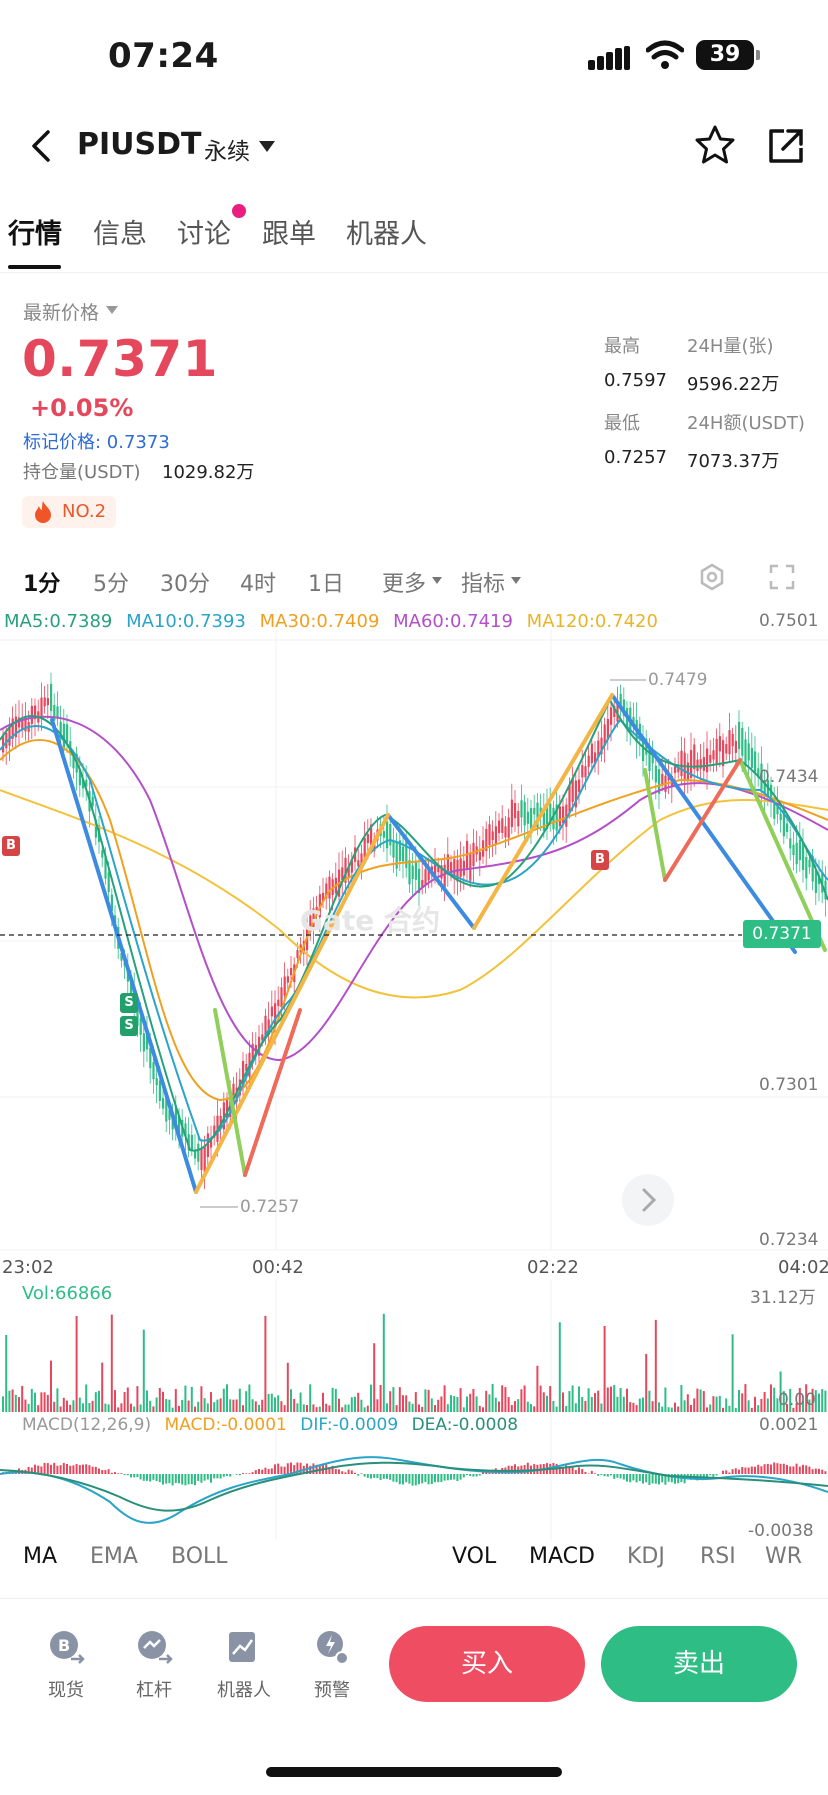  What do you see at coordinates (129, 1026) in the screenshot?
I see `sell-marker: S` at bounding box center [129, 1026].